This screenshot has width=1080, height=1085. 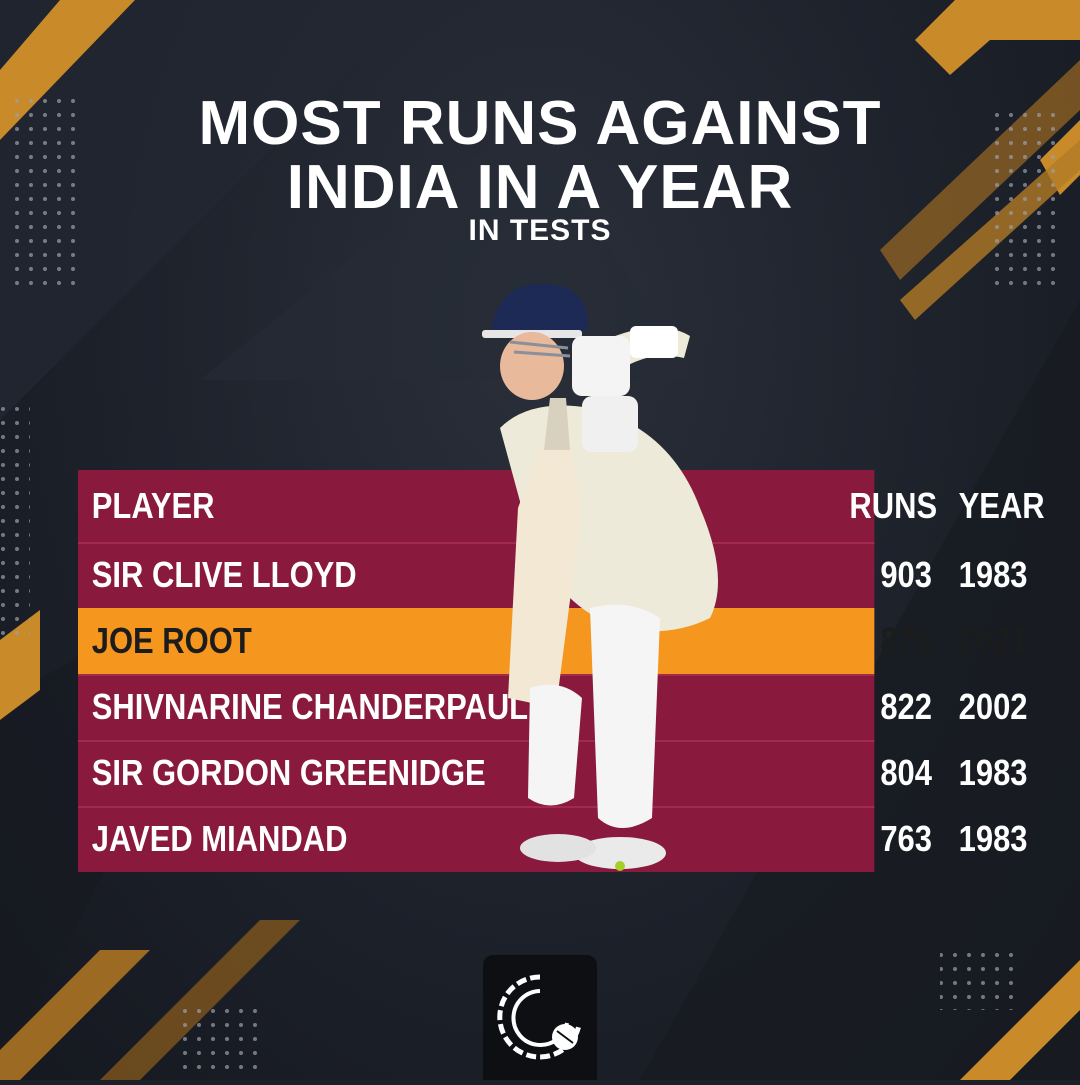 I want to click on header-year: YEAR, so click(x=1001, y=505).